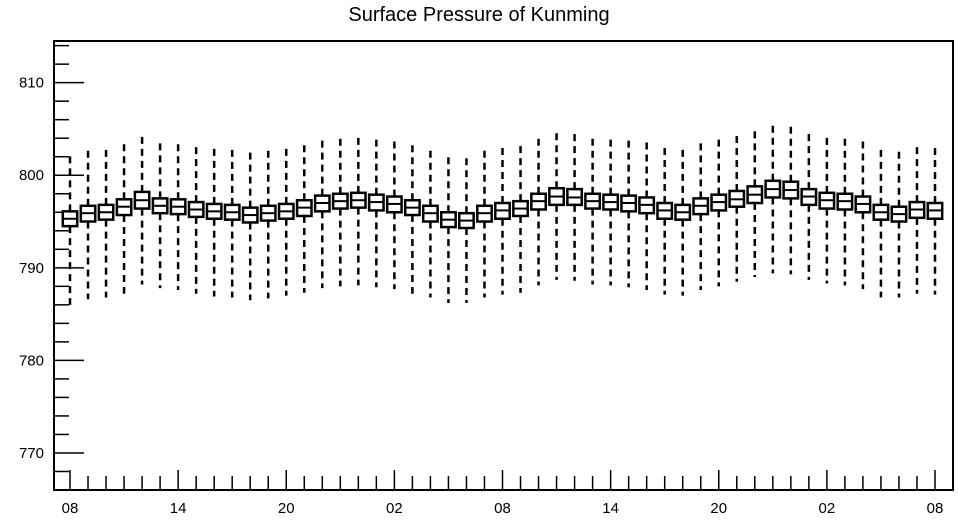  I want to click on y-tick-label: 780, so click(31, 360).